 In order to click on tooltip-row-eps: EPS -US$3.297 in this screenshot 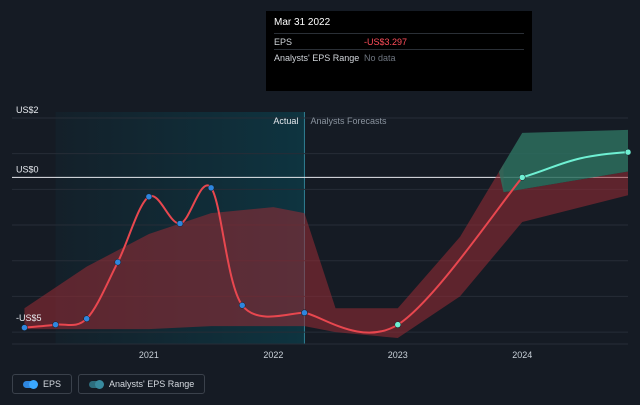, I will do `click(399, 41)`.